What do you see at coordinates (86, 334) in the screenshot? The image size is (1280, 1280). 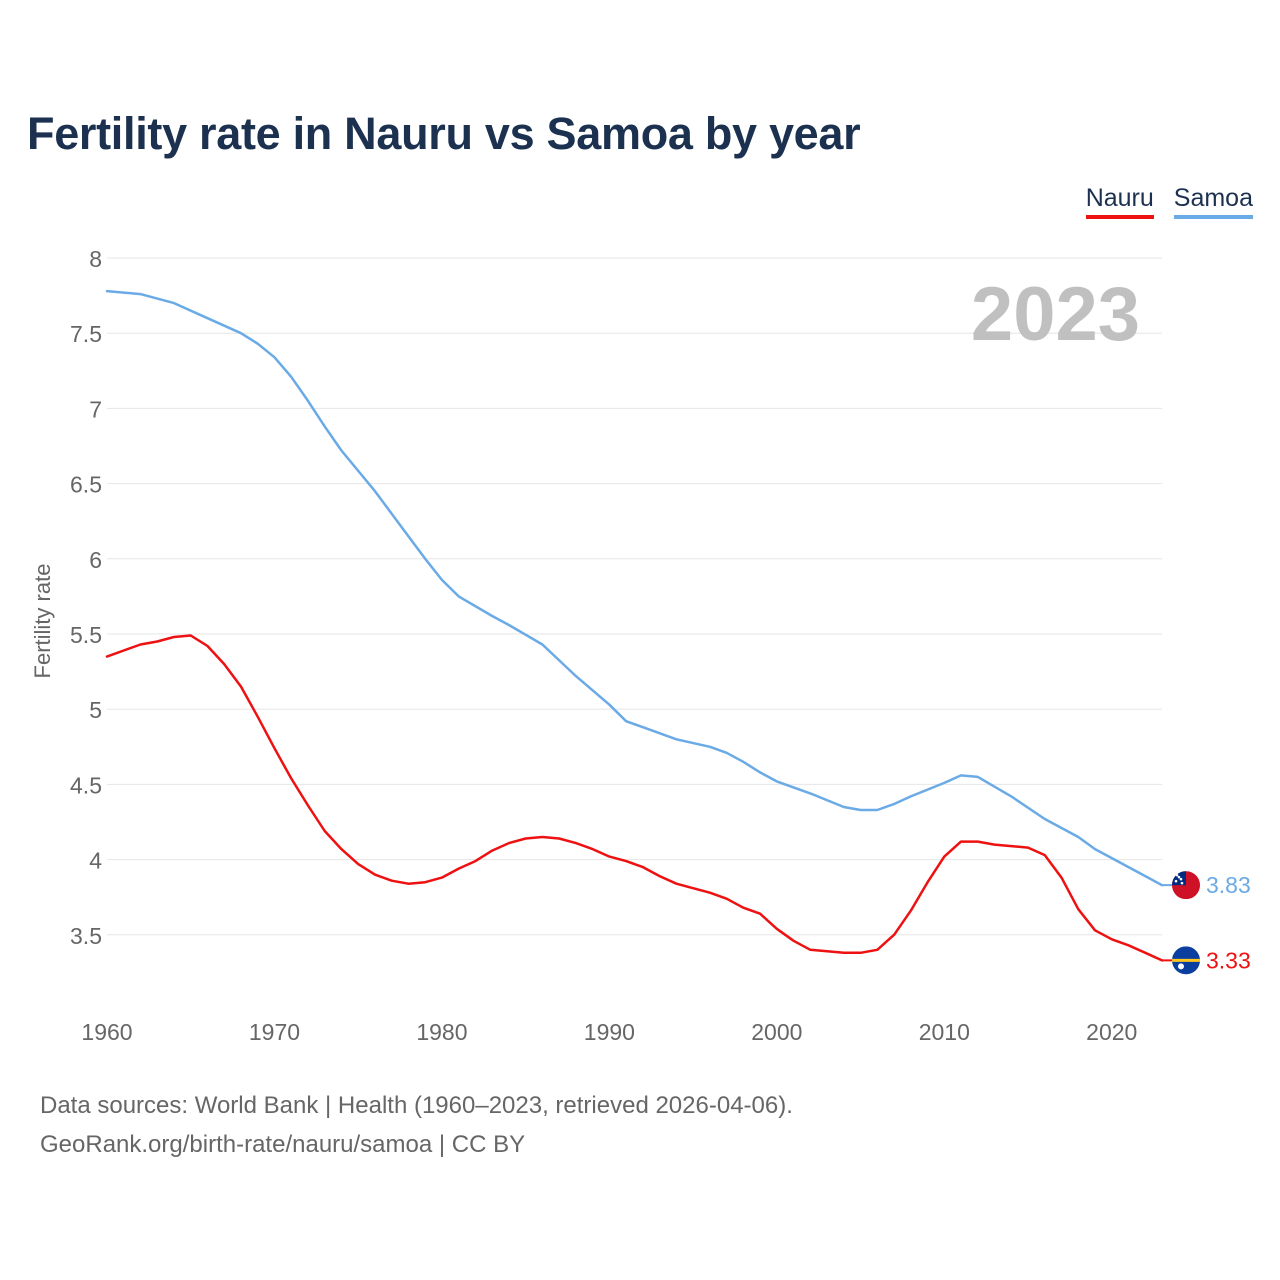 I see `y-tick-label: 7.5` at bounding box center [86, 334].